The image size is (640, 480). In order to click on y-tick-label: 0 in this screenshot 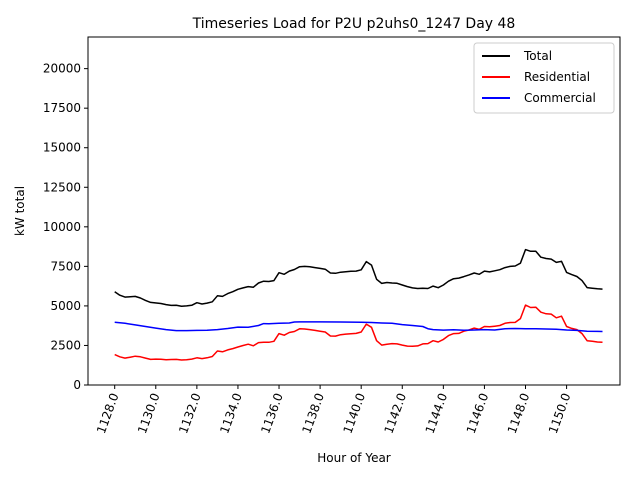, I will do `click(77, 385)`.